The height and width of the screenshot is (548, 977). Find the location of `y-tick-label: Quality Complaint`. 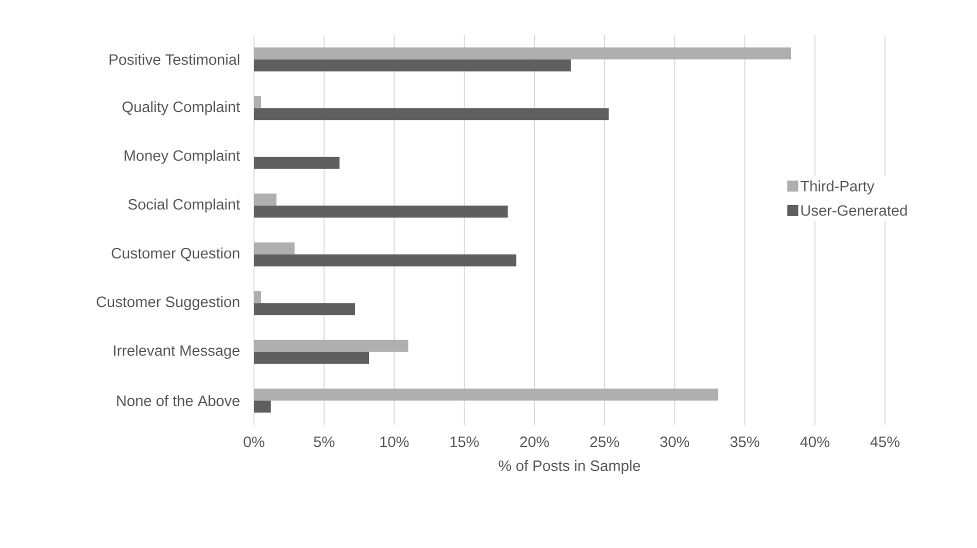

y-tick-label: Quality Complaint is located at coordinates (181, 108).